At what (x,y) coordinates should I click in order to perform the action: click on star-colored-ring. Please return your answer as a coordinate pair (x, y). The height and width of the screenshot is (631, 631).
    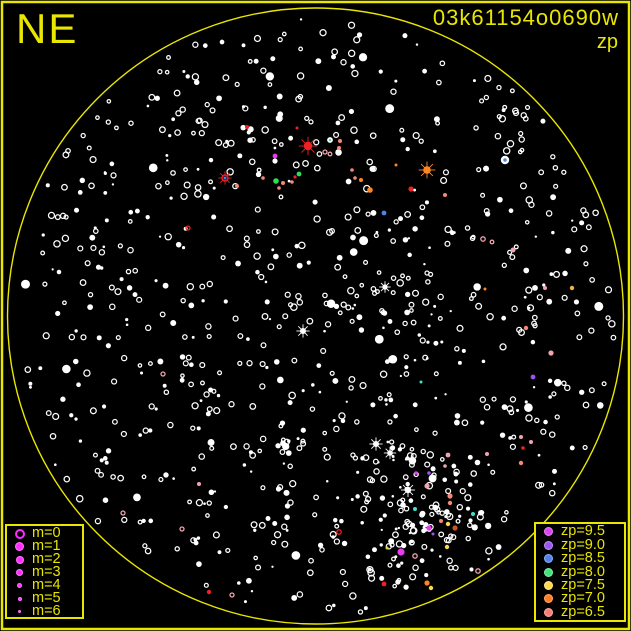
    Looking at the image, I should click on (163, 374).